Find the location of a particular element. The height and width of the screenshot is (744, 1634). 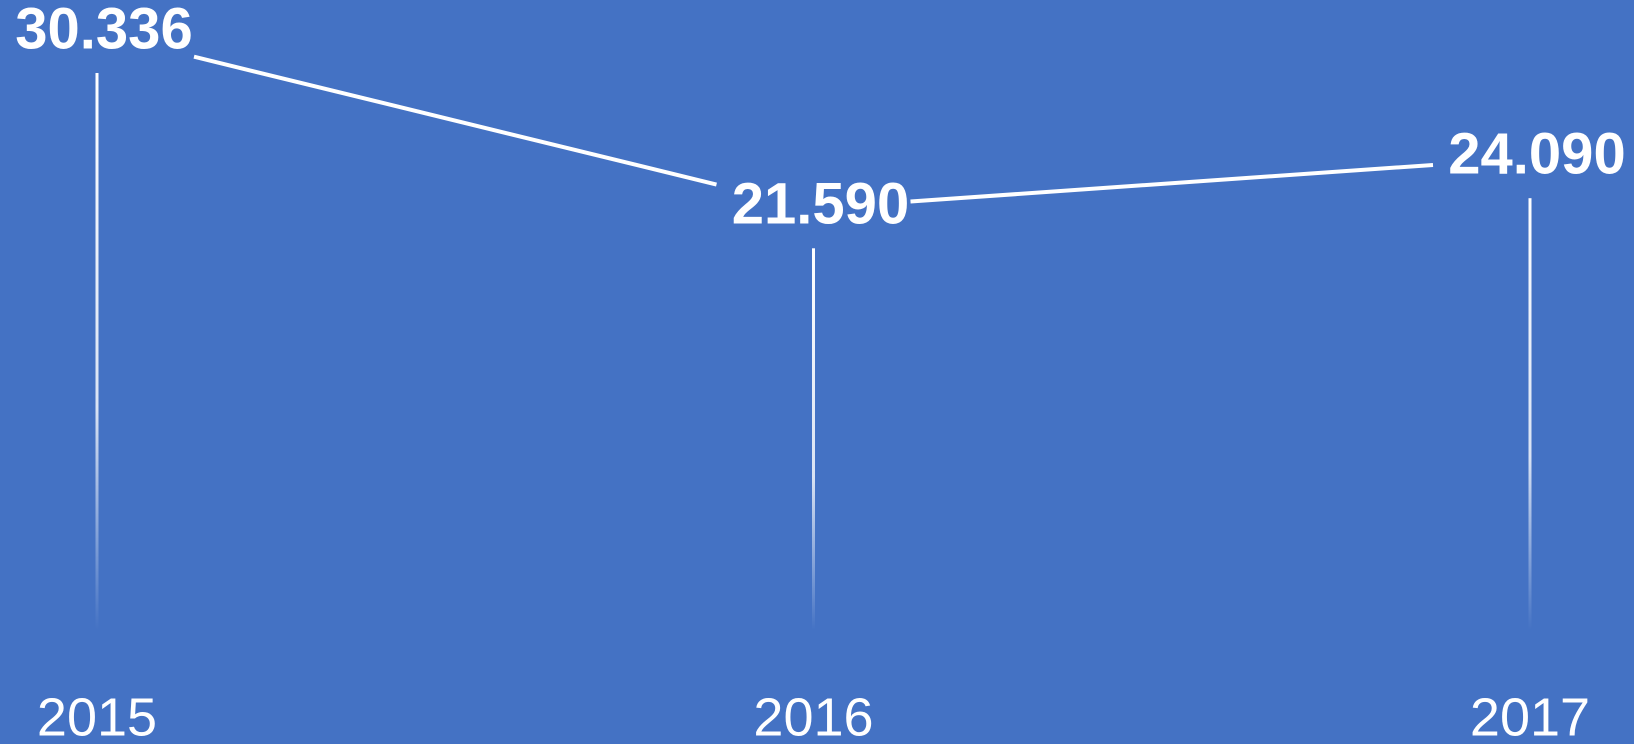

x-tick-label: 2017 is located at coordinates (1530, 715).